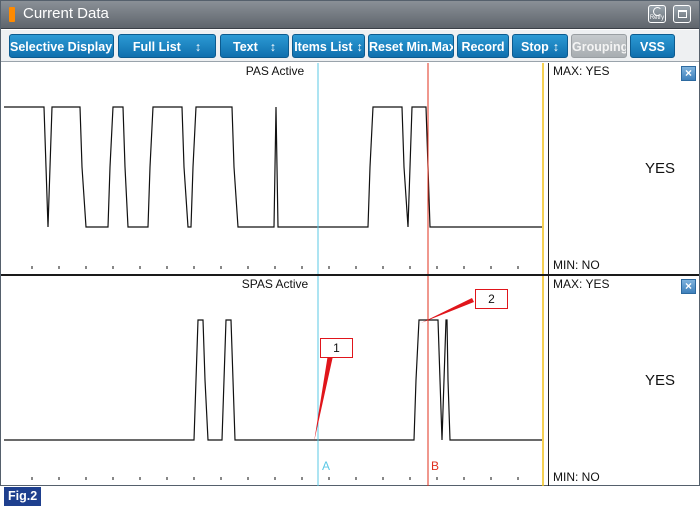 This screenshot has width=700, height=509. Describe the element at coordinates (540, 46) in the screenshot. I see `stop-button: Stop ↕` at that location.